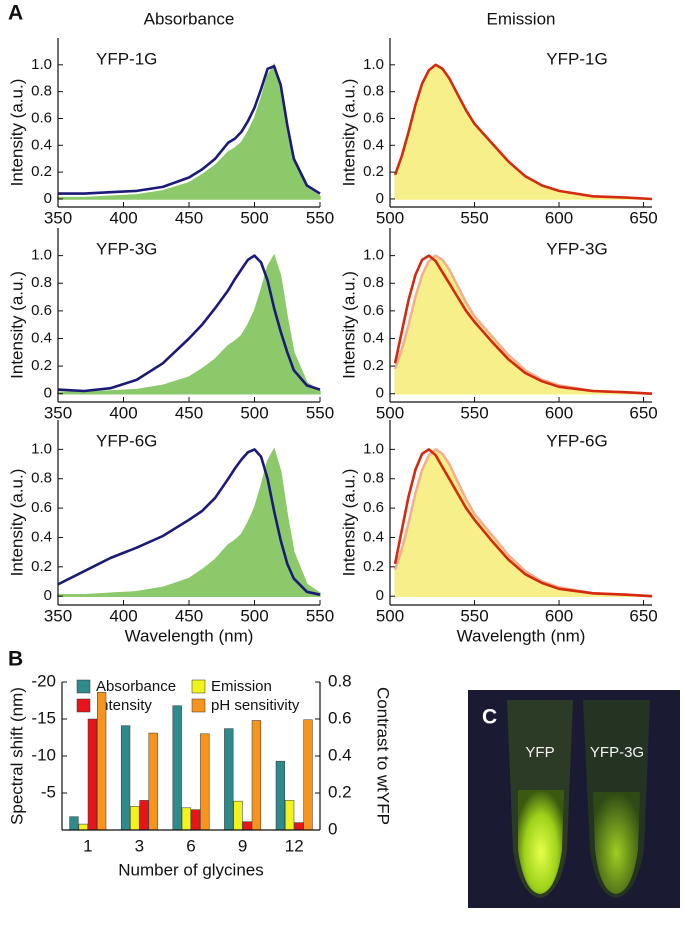 This screenshot has width=684, height=945. What do you see at coordinates (124, 705) in the screenshot?
I see `legend-label: Intensity` at bounding box center [124, 705].